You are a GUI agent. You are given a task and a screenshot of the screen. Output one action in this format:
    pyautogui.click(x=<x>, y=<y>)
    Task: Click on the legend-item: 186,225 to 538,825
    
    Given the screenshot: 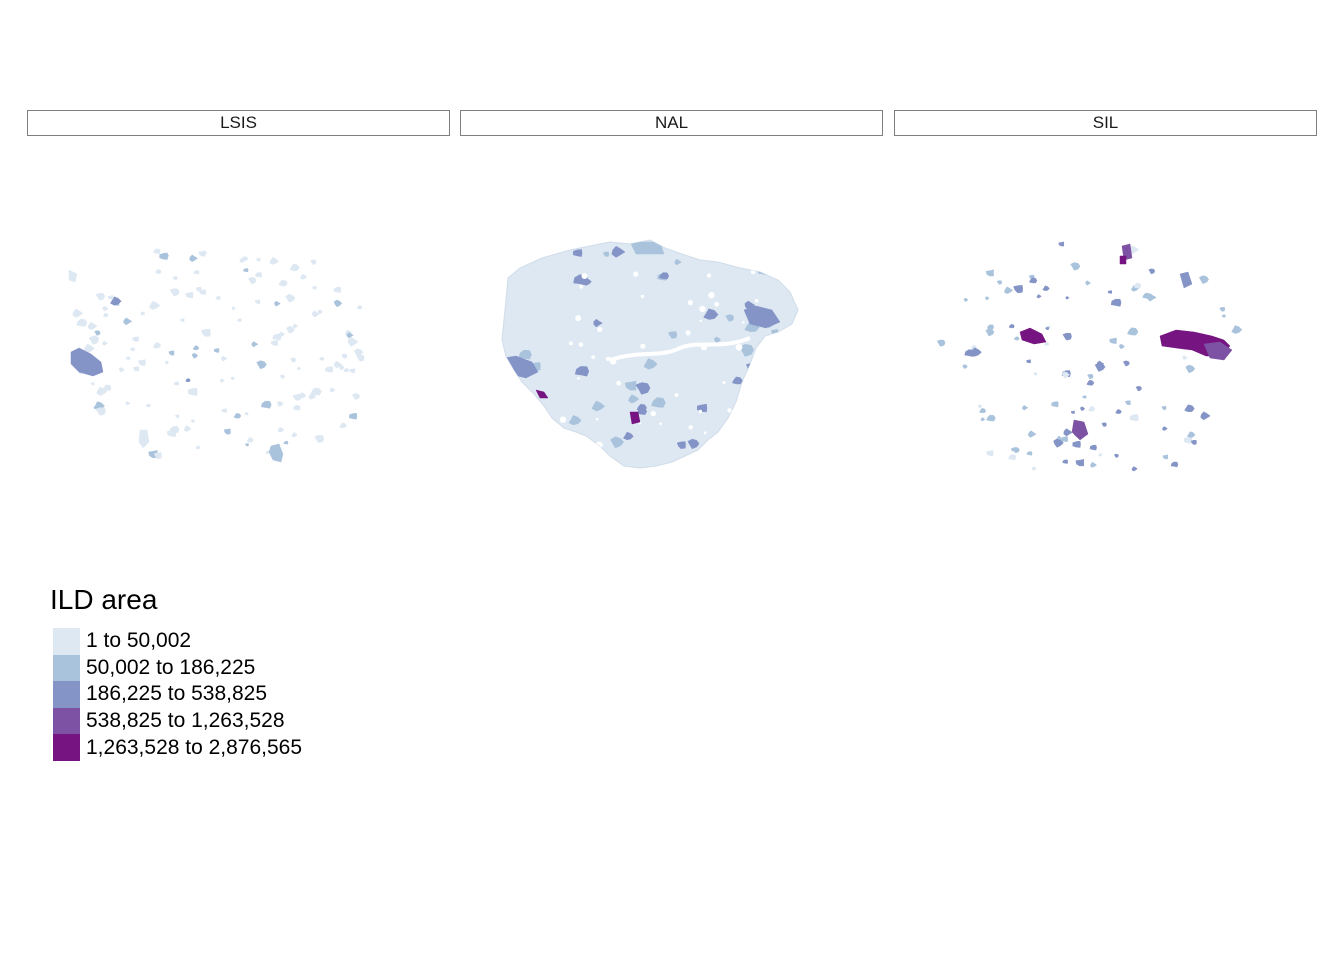 What is the action you would take?
    pyautogui.click(x=176, y=694)
    